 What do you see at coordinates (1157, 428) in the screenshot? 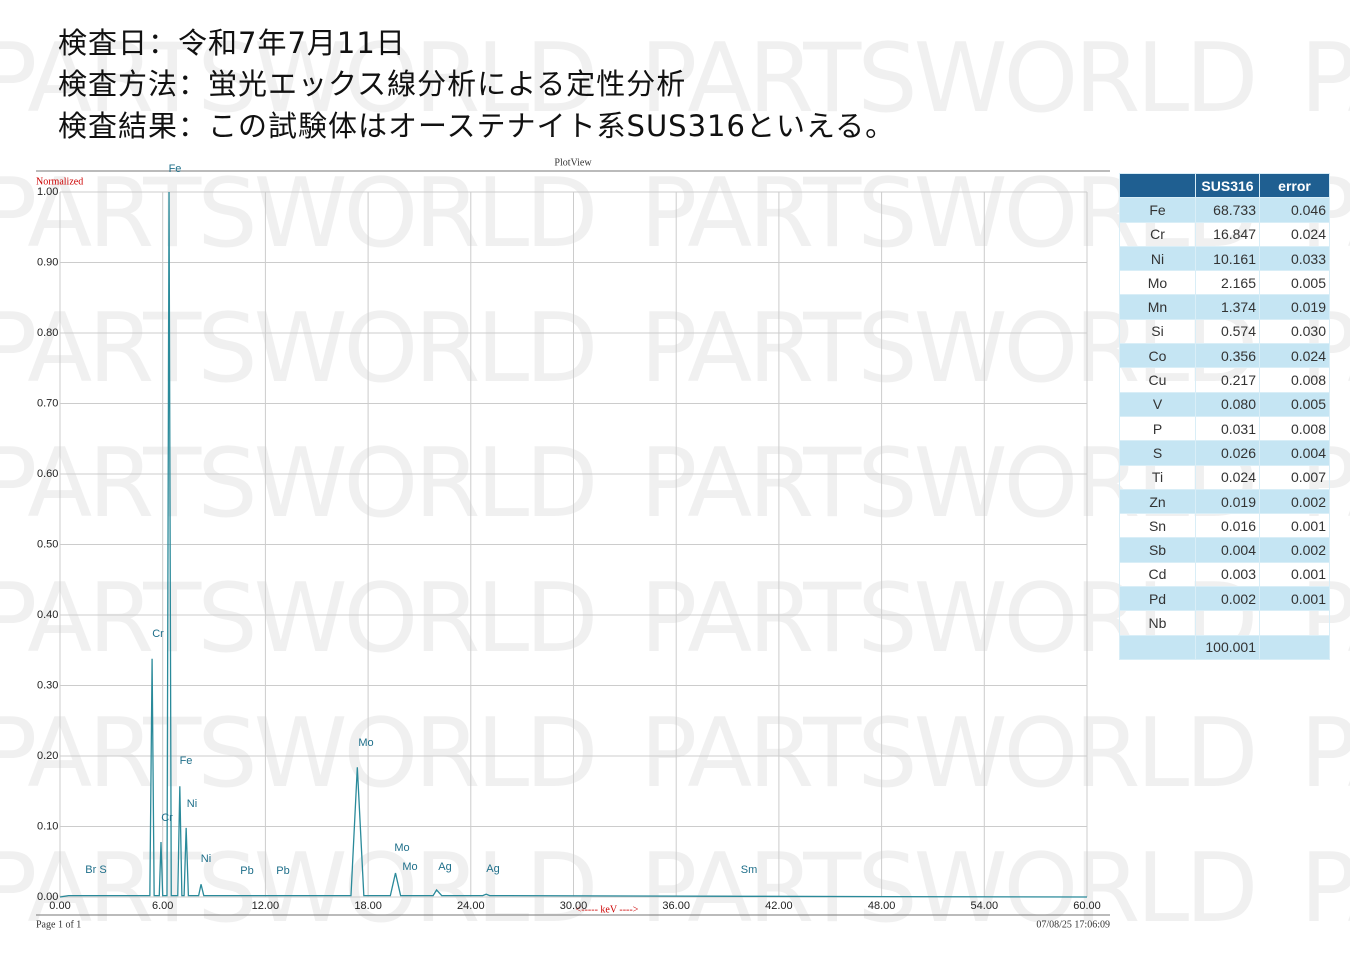
I see `table-cell: P` at bounding box center [1157, 428].